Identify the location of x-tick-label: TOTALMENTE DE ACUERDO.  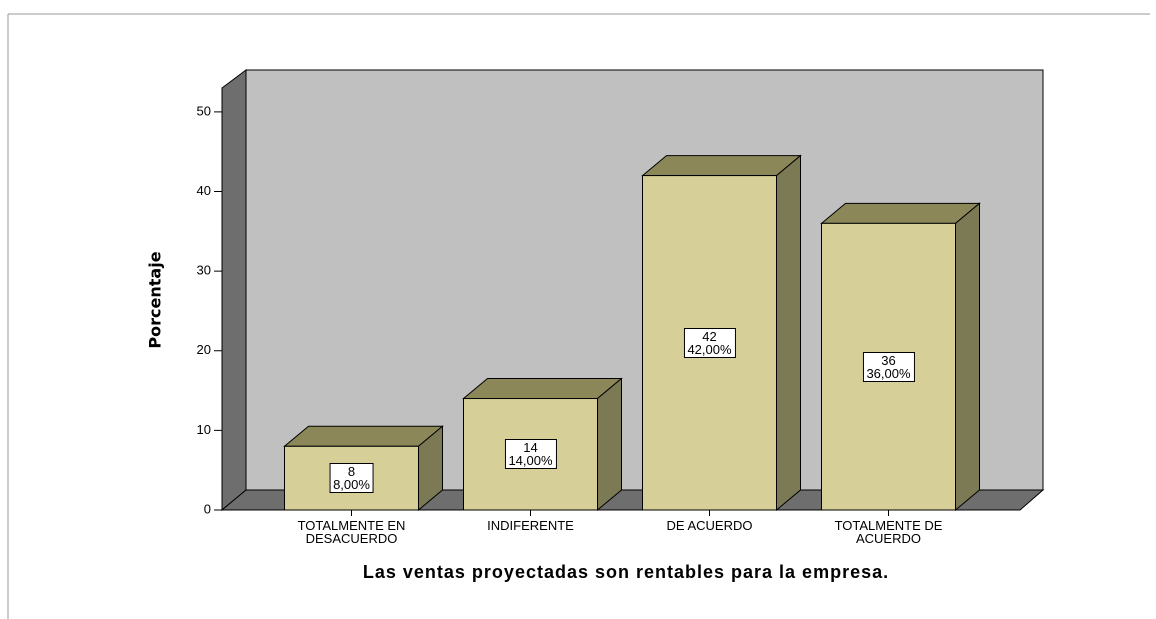
(888, 532).